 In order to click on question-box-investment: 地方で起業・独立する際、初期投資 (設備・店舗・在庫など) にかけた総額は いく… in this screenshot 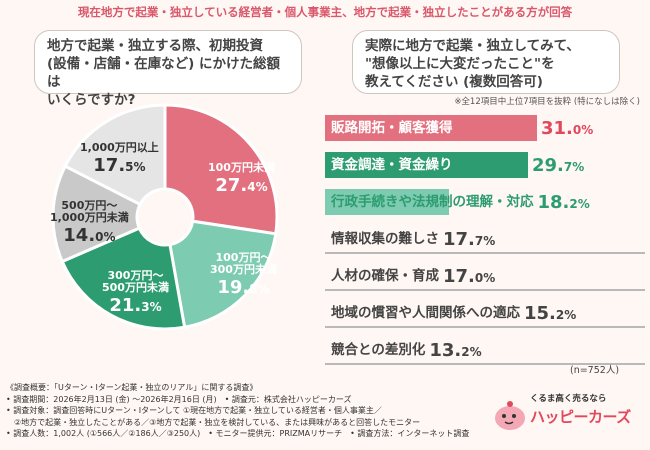, I will do `click(168, 69)`.